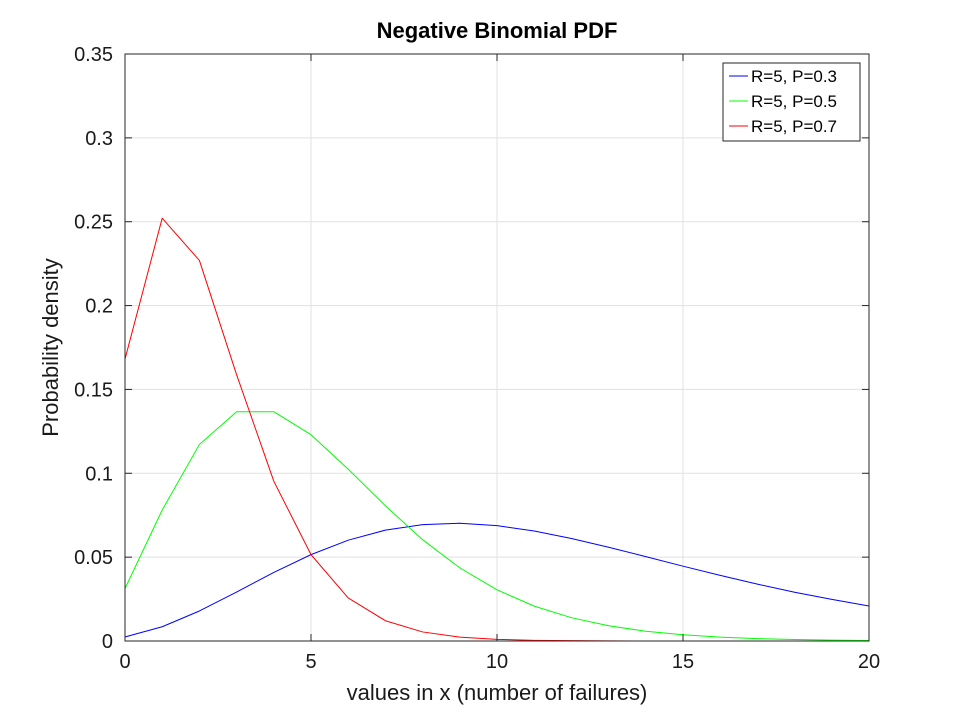 This screenshot has height=720, width=960. What do you see at coordinates (497, 662) in the screenshot?
I see `x-tick-label: 10` at bounding box center [497, 662].